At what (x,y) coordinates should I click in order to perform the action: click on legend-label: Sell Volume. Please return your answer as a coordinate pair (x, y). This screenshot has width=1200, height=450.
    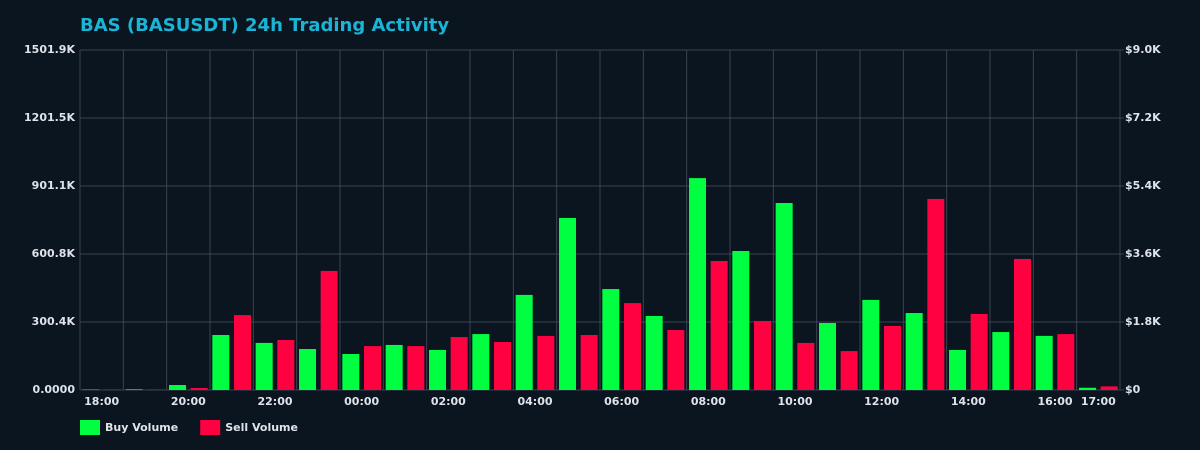
    Looking at the image, I should click on (261, 427).